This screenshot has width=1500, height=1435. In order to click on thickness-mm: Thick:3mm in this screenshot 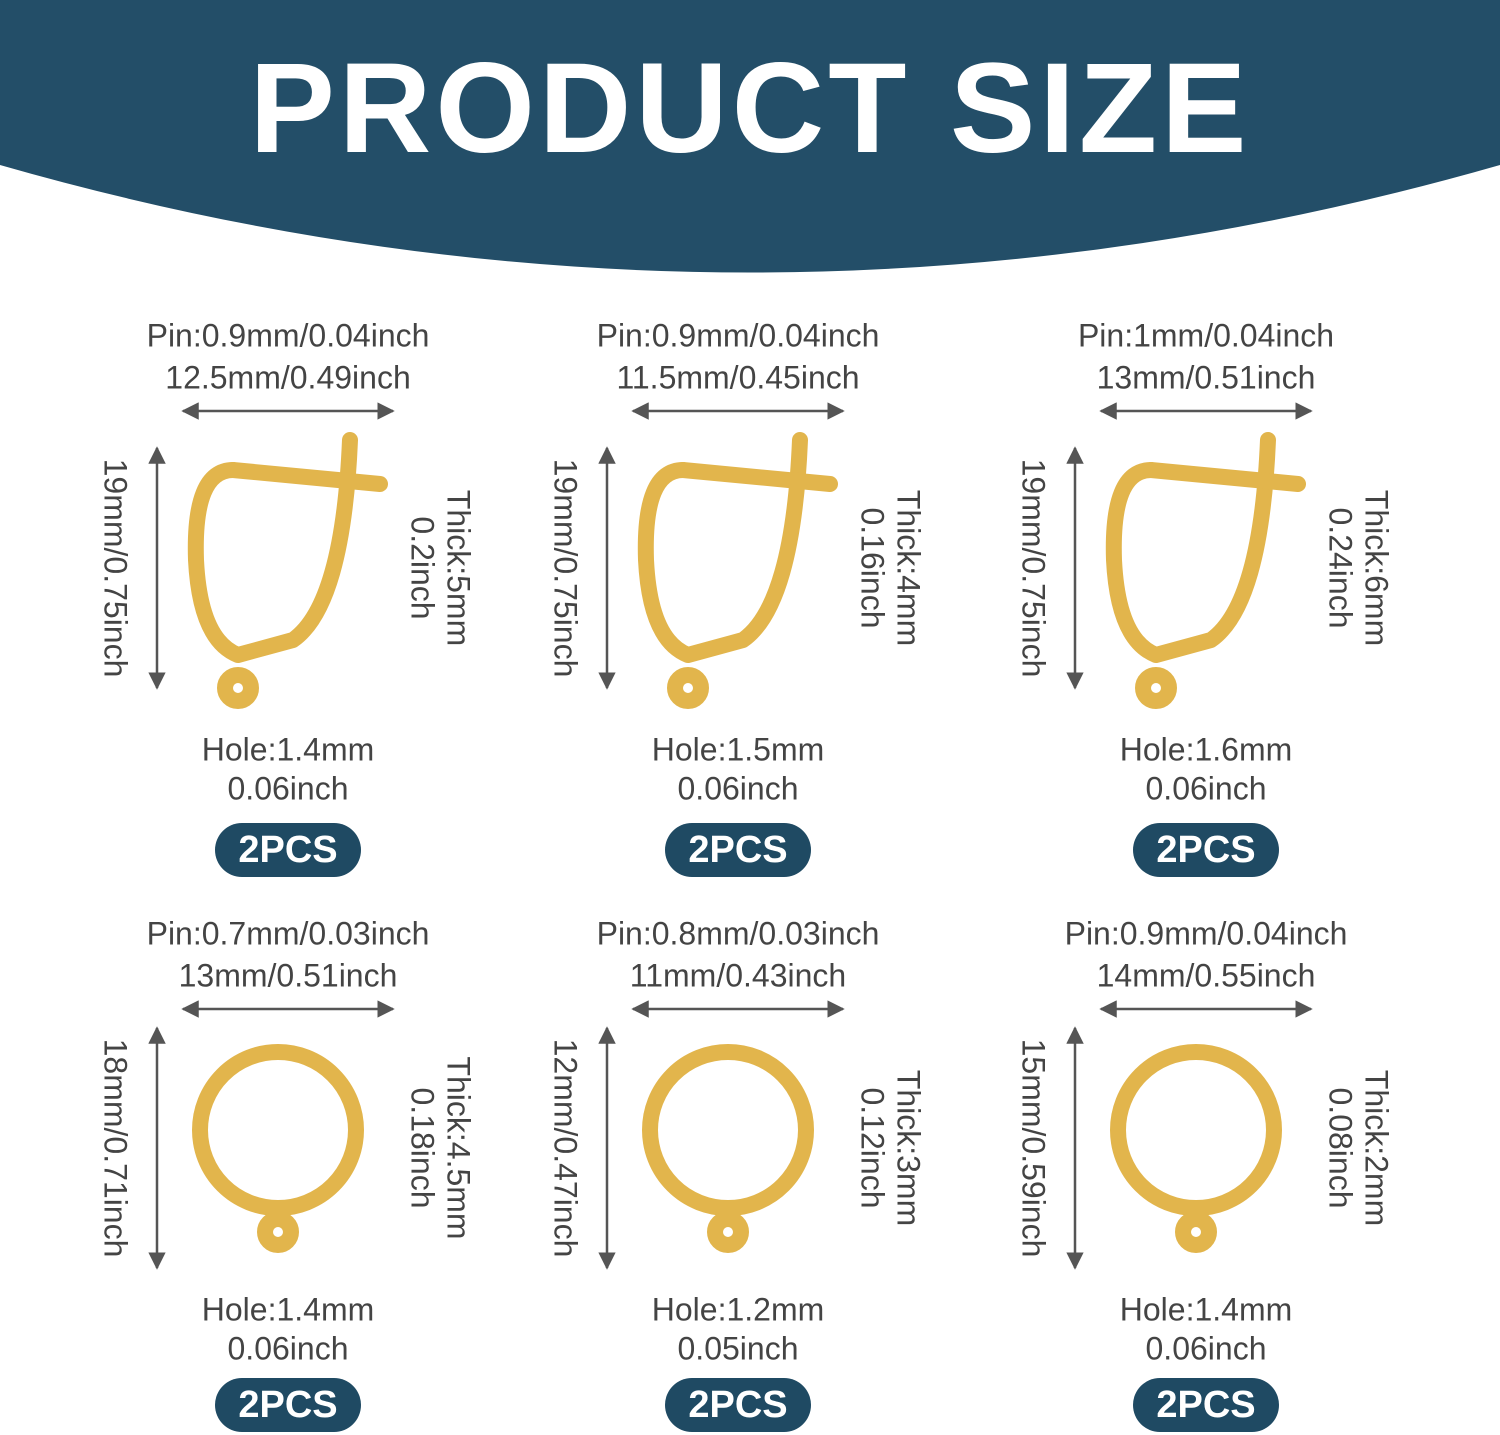, I will do `click(909, 1148)`.